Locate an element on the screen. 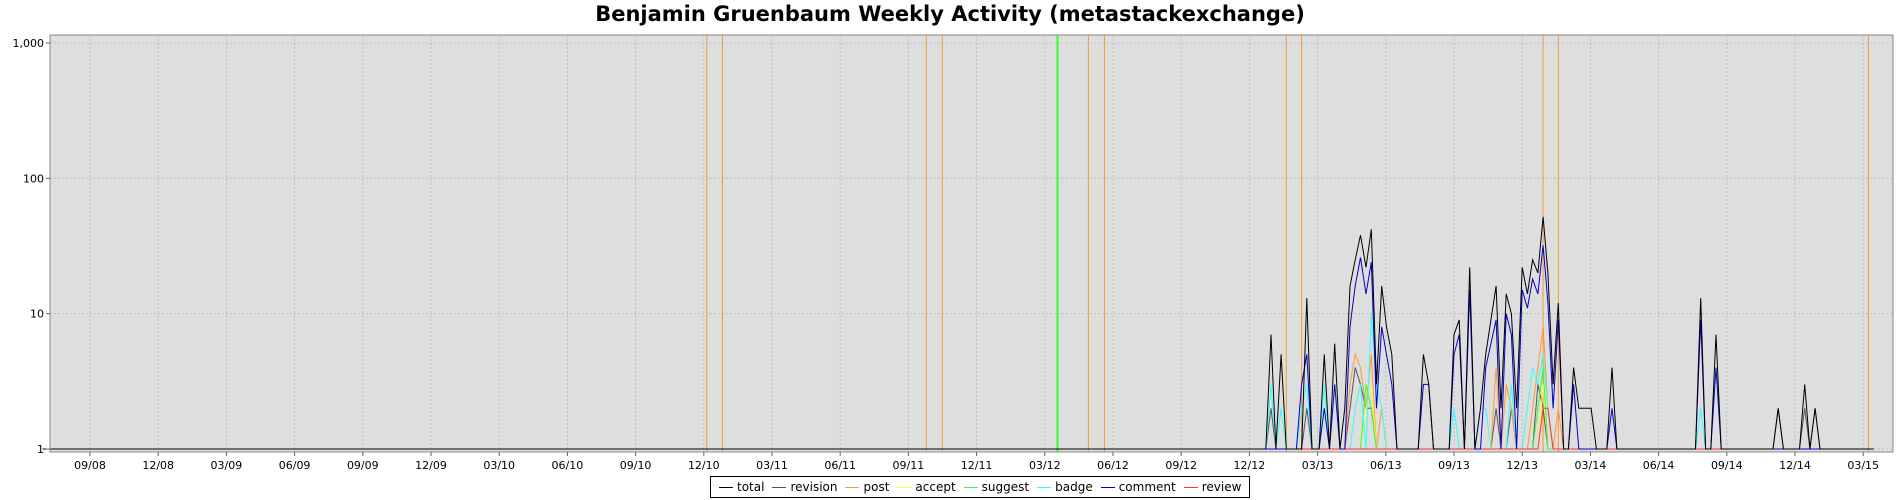  x-tick-label: 12/11 is located at coordinates (977, 465).